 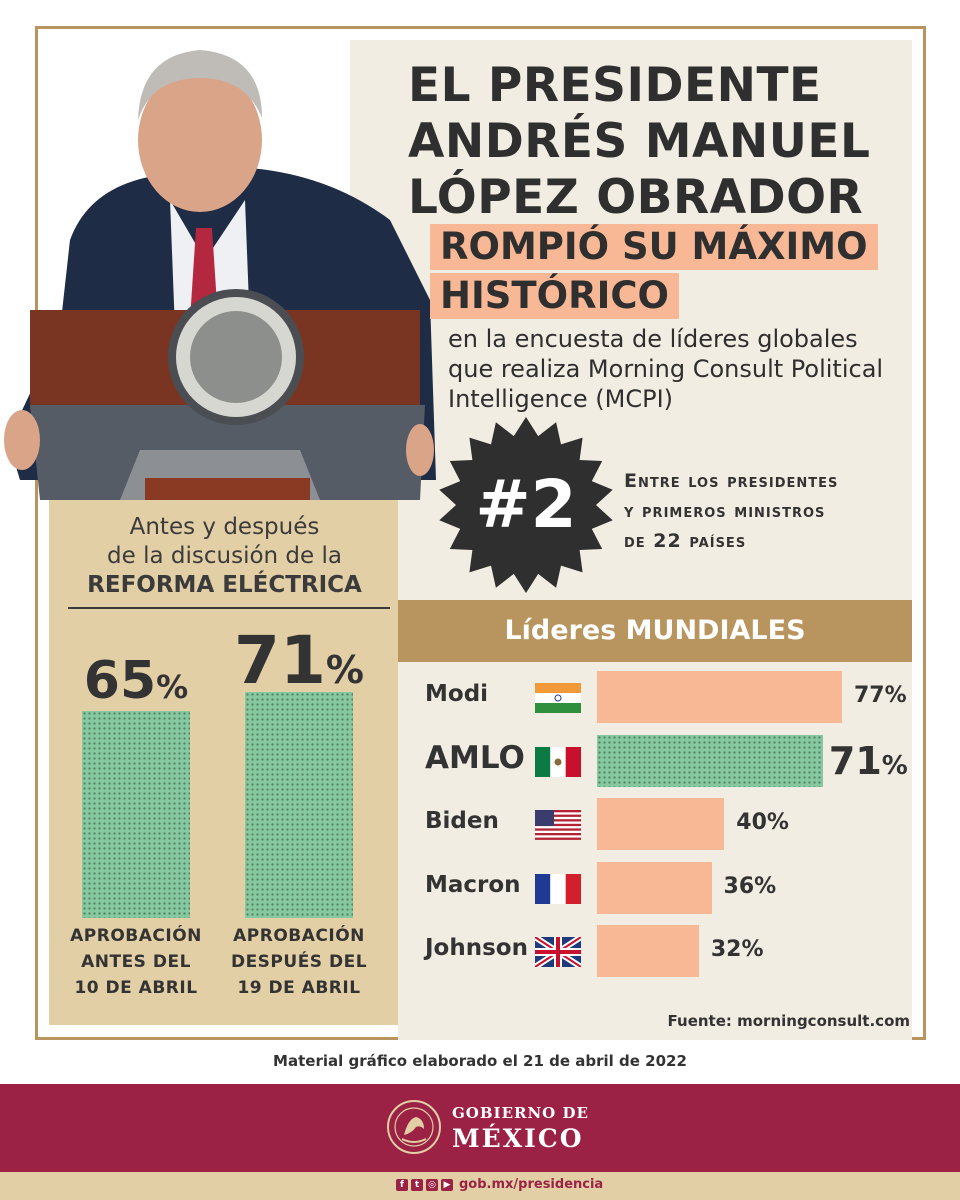 What do you see at coordinates (558, 825) in the screenshot?
I see `usa-flag-icon` at bounding box center [558, 825].